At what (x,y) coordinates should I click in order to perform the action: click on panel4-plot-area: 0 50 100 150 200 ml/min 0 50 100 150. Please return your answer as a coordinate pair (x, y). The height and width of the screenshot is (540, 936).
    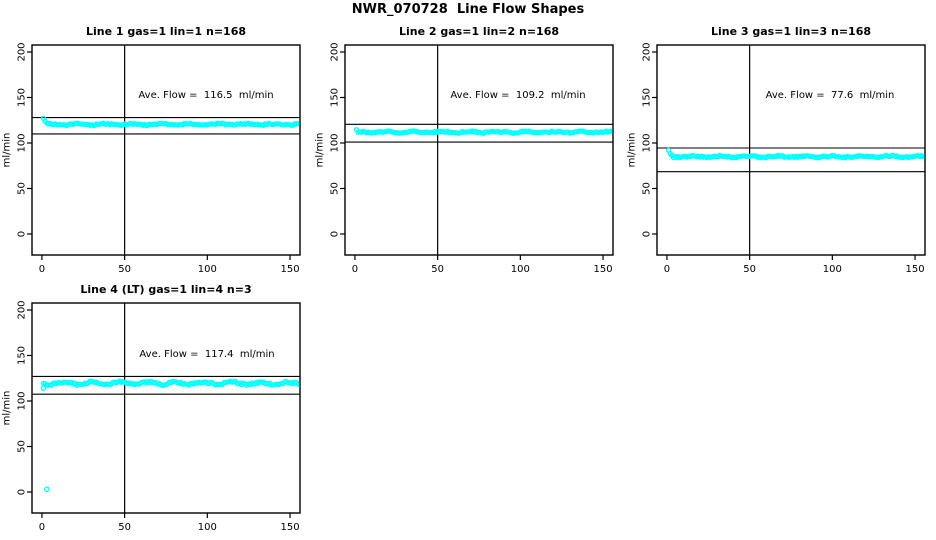
    Looking at the image, I should click on (151, 416).